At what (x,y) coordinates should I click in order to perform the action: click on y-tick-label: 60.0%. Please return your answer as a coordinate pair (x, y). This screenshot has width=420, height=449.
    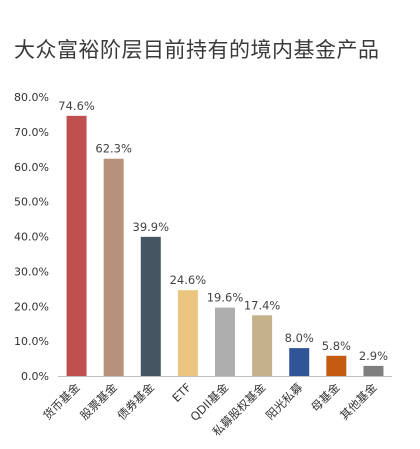
    Looking at the image, I should click on (31, 167).